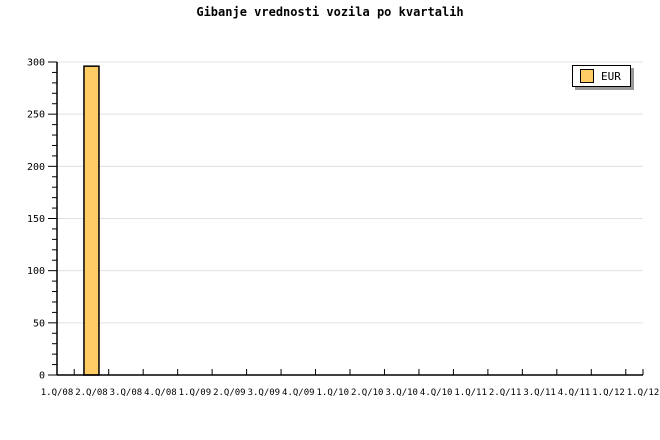 This screenshot has width=660, height=440. Describe the element at coordinates (126, 393) in the screenshot. I see `x-tick-label: 3.Q/08` at that location.